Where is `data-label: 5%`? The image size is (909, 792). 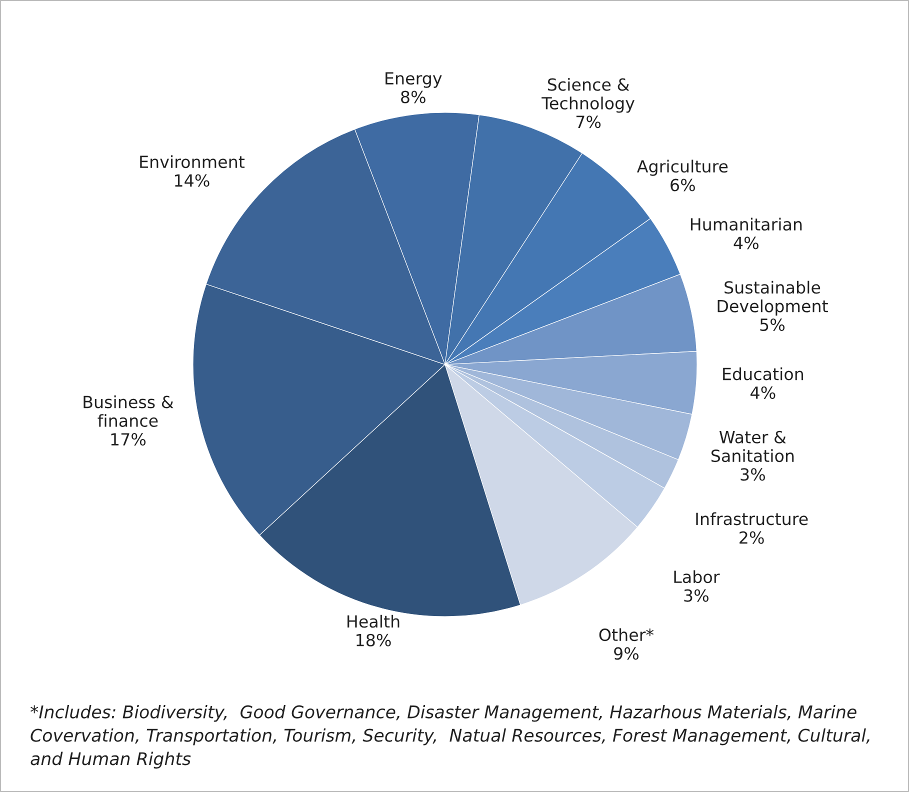
data-label: 5% is located at coordinates (772, 325).